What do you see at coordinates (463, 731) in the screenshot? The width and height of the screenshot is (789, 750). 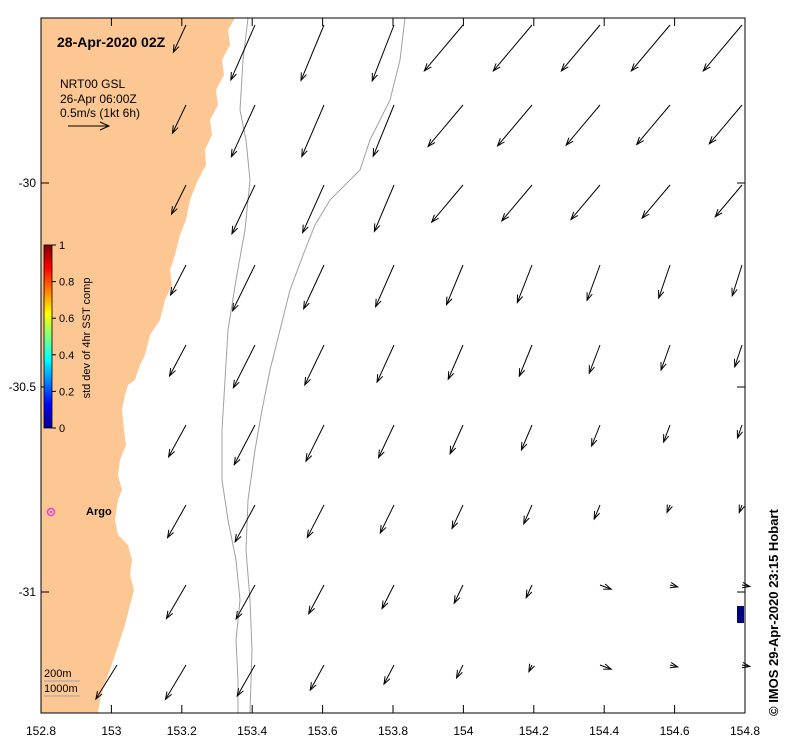 I see `x-tick-label: 154` at bounding box center [463, 731].